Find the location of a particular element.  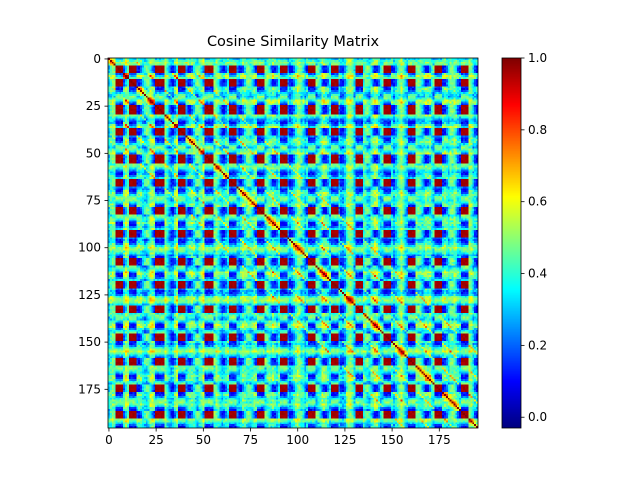

colorbar-frame is located at coordinates (511, 243).